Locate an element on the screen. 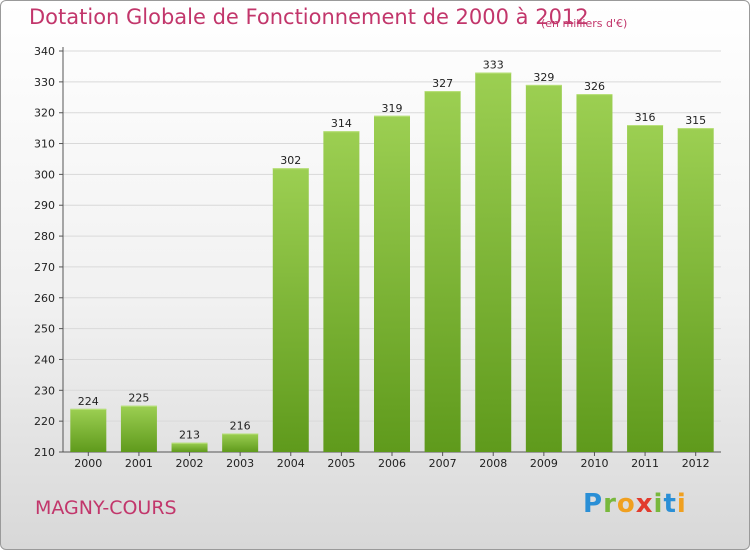 This screenshot has height=550, width=750. data-label: 316 is located at coordinates (645, 117).